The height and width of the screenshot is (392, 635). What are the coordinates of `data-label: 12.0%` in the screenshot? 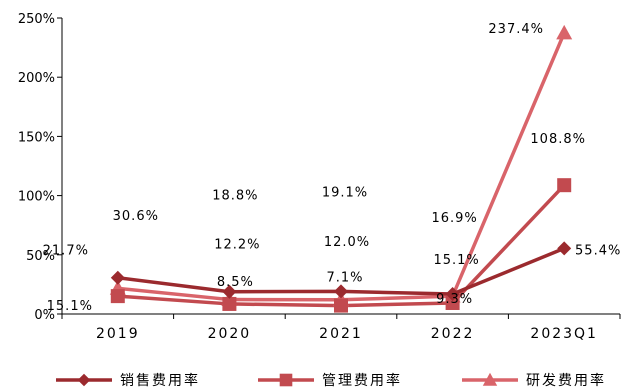 It's located at (347, 242).